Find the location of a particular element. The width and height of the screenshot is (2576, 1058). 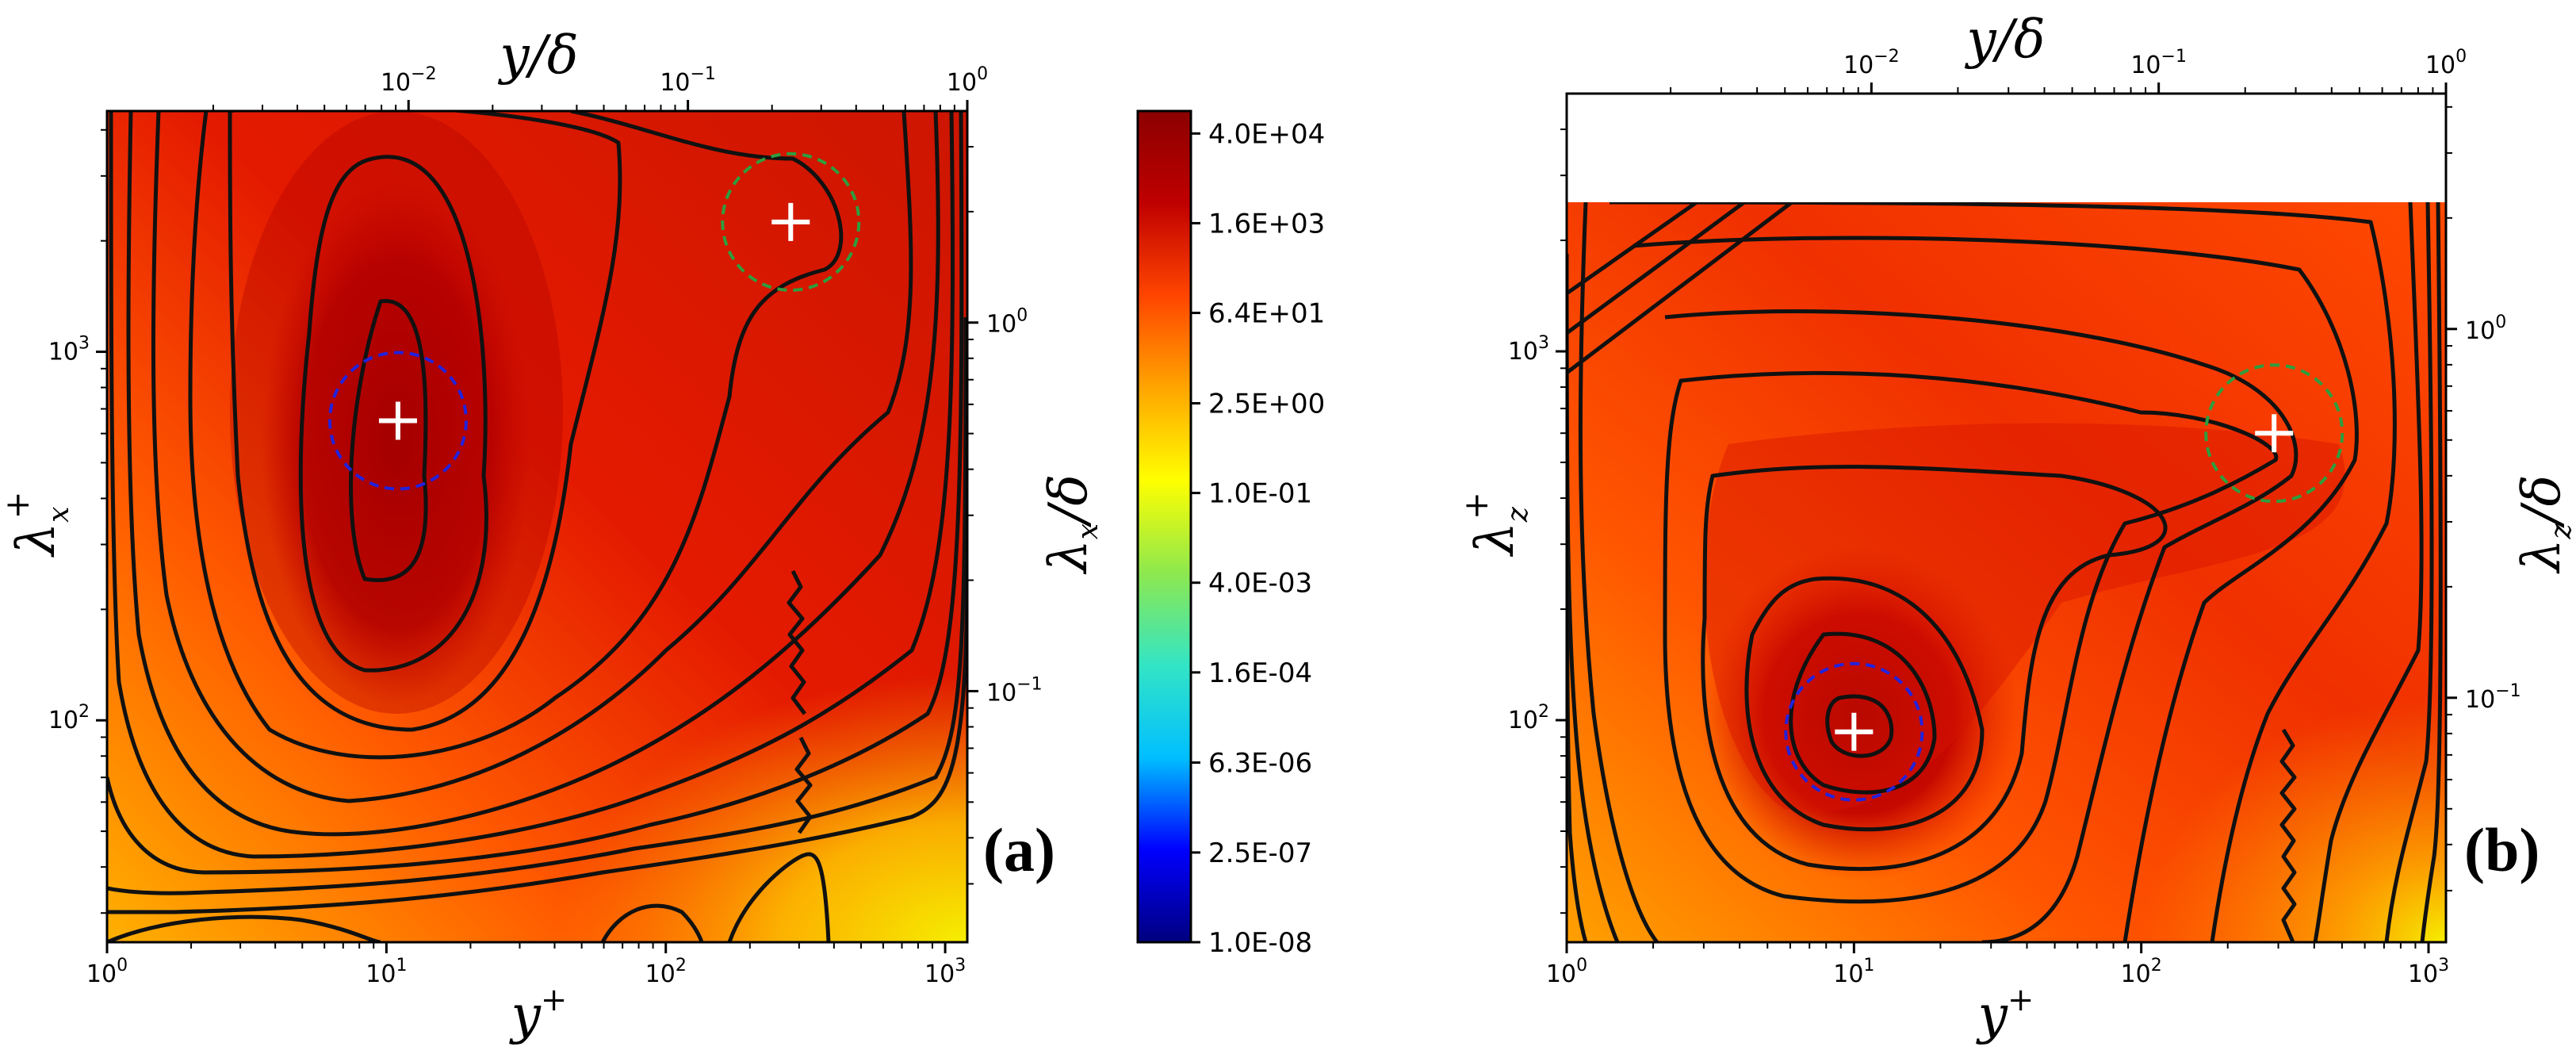

panel-a-y-ticks: 10² 10³ is located at coordinates (77, 521).